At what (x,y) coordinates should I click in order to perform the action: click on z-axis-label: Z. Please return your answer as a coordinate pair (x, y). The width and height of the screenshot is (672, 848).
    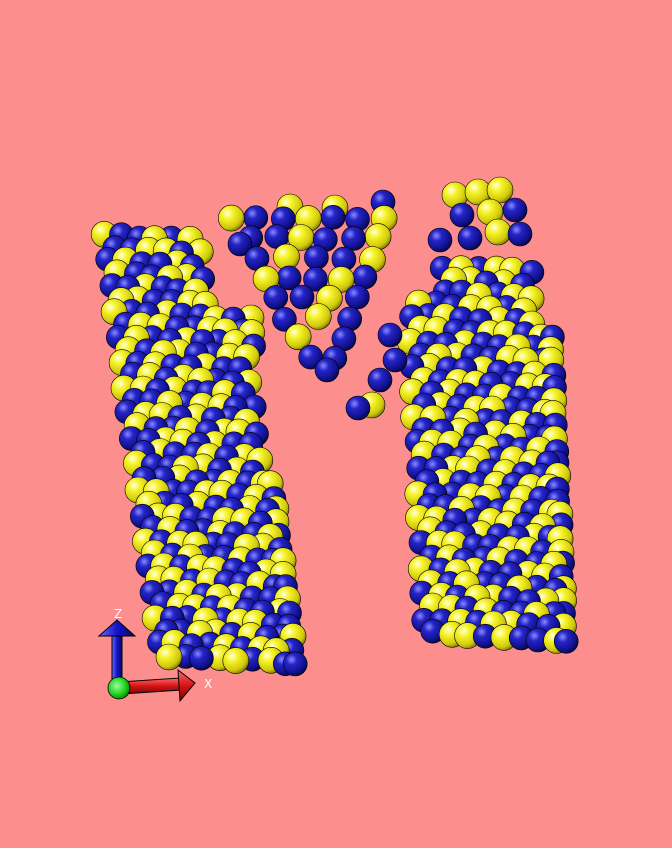
    Looking at the image, I should click on (118, 614).